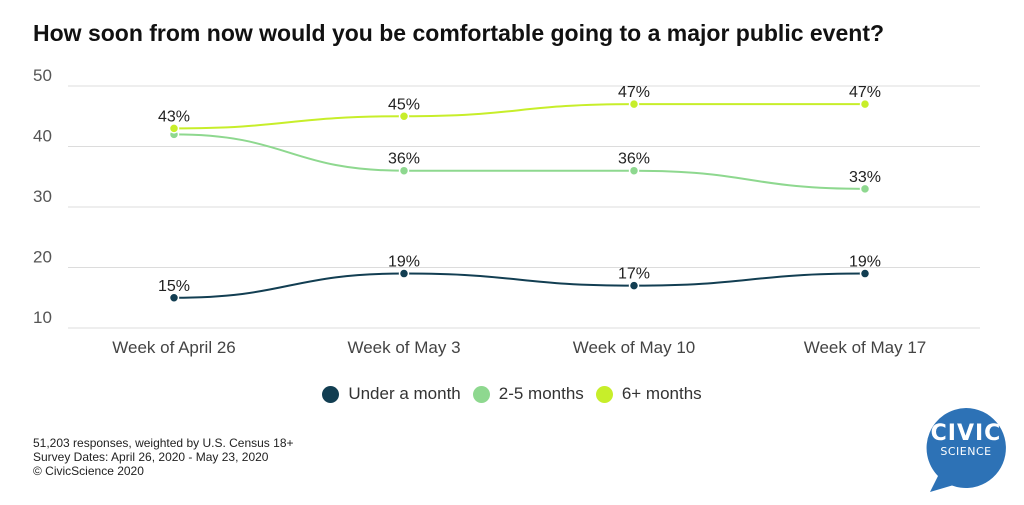  What do you see at coordinates (42, 257) in the screenshot?
I see `y-tick-label: 20` at bounding box center [42, 257].